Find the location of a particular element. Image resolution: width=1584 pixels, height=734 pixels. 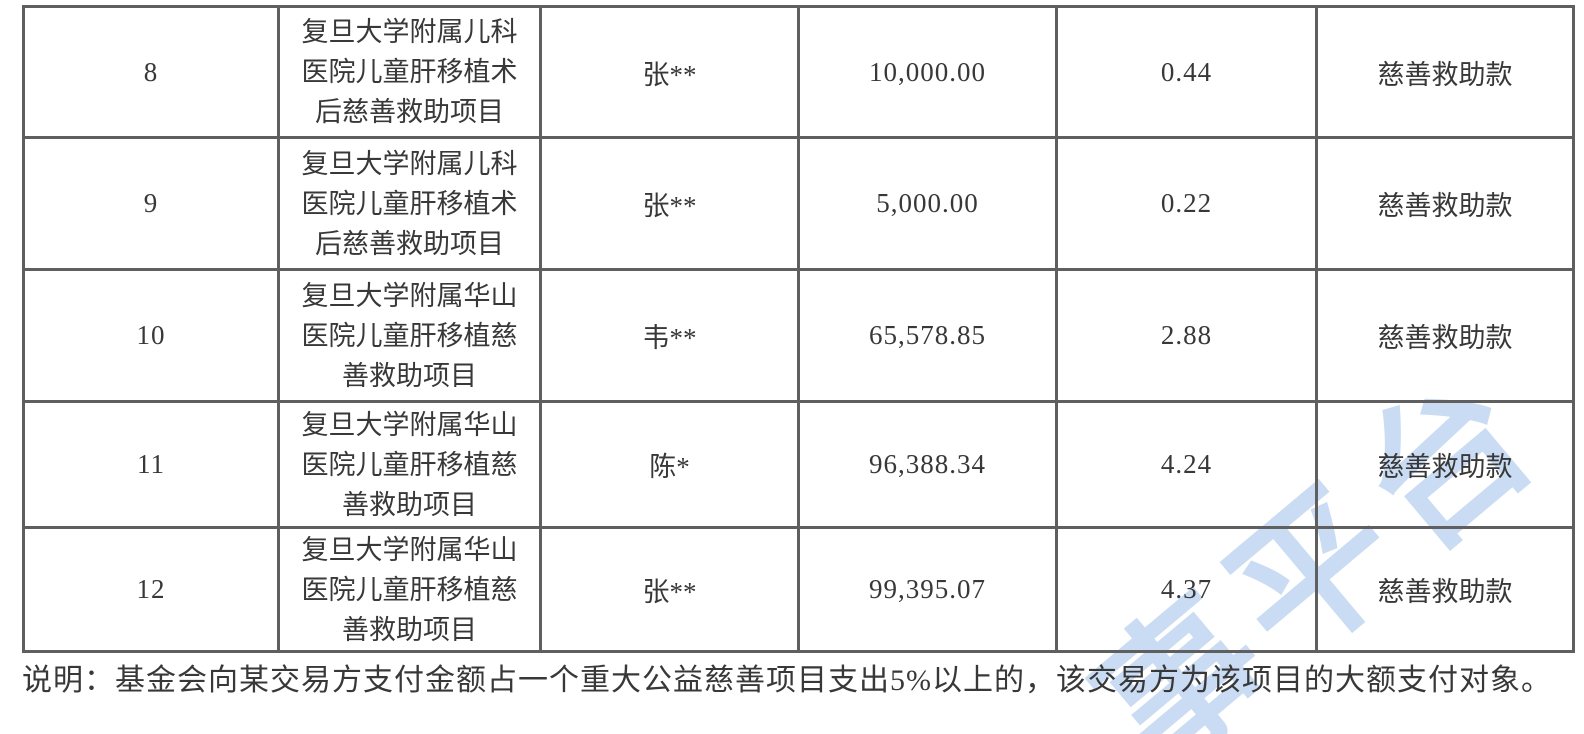

amount-cell: 96,388.34 is located at coordinates (927, 464).